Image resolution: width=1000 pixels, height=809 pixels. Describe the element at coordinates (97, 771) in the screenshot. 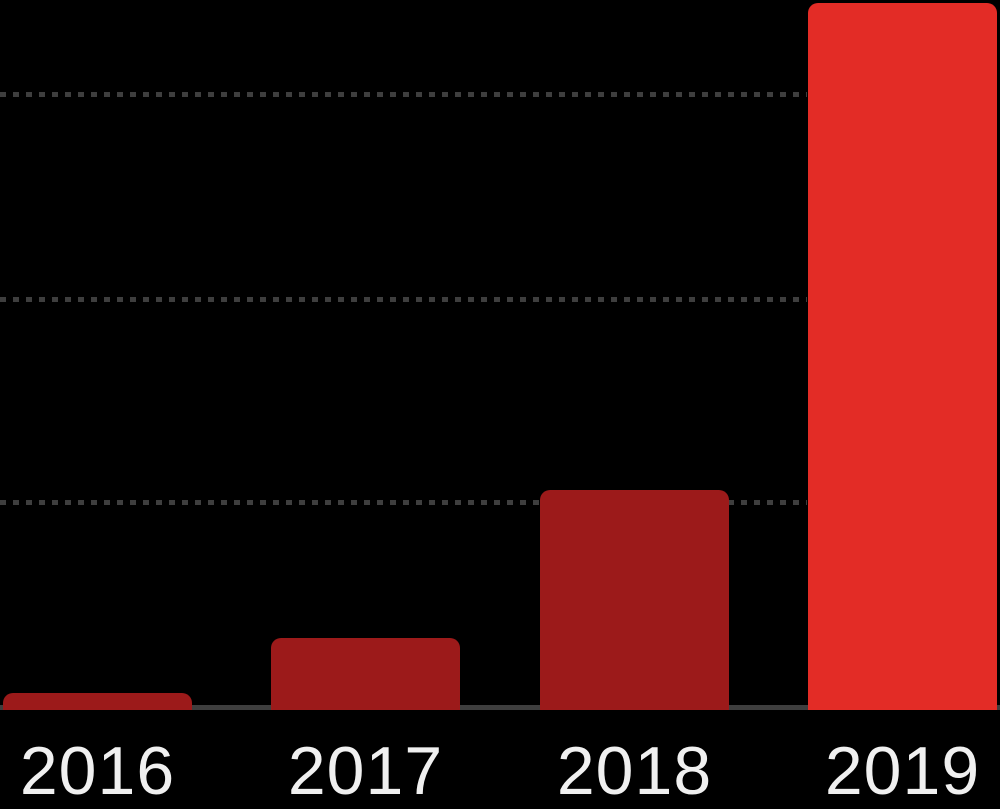

I see `x-axis-label-2016: 2016` at that location.